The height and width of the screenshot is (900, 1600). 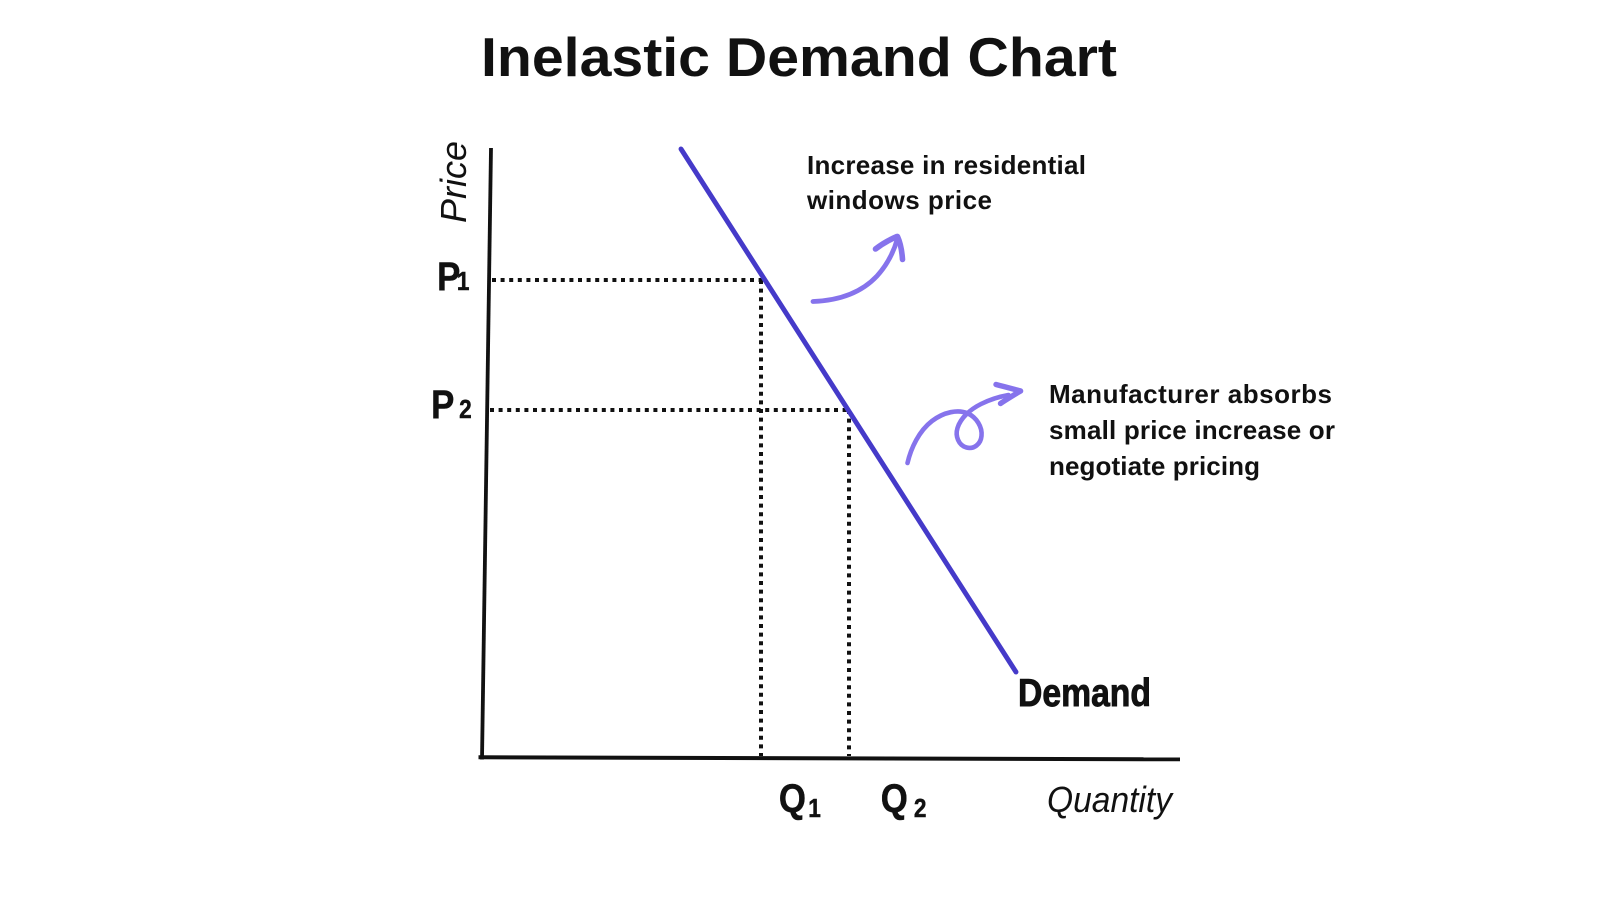 What do you see at coordinates (1084, 693) in the screenshot?
I see `svg-text: Demand` at bounding box center [1084, 693].